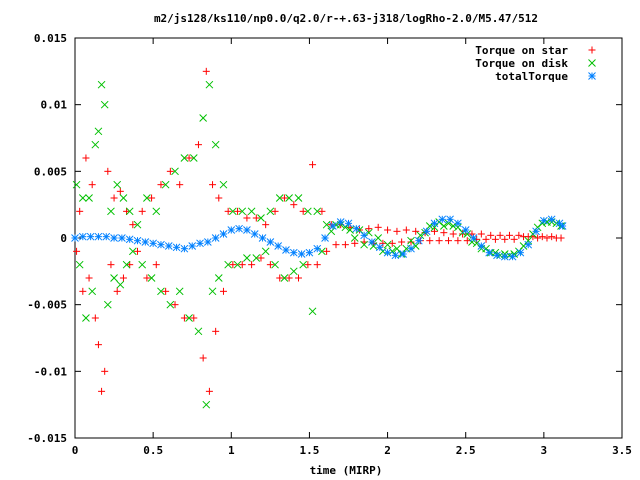  I want to click on legend-marker, so click(592, 76).